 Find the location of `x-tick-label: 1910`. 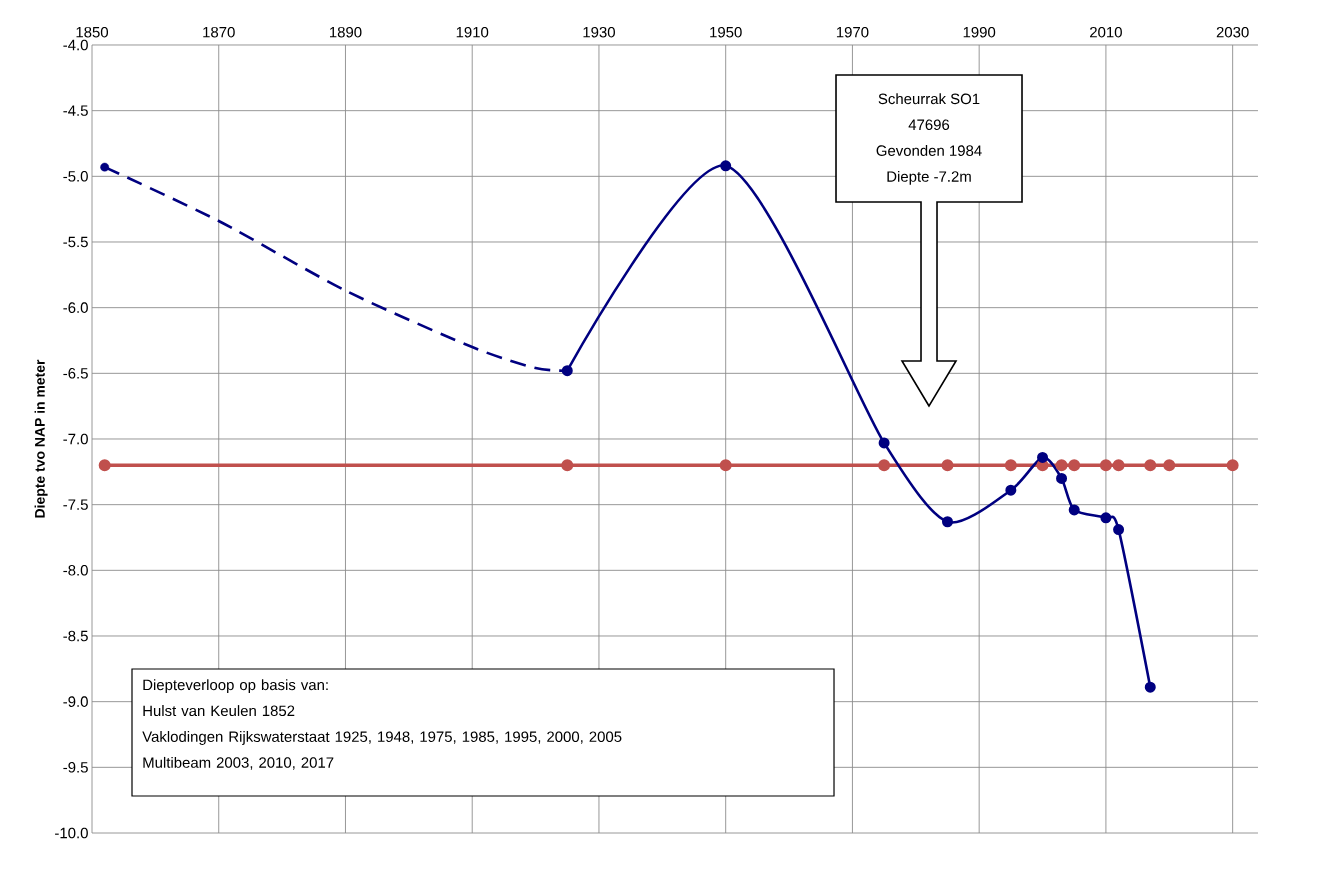

x-tick-label: 1910 is located at coordinates (472, 32).